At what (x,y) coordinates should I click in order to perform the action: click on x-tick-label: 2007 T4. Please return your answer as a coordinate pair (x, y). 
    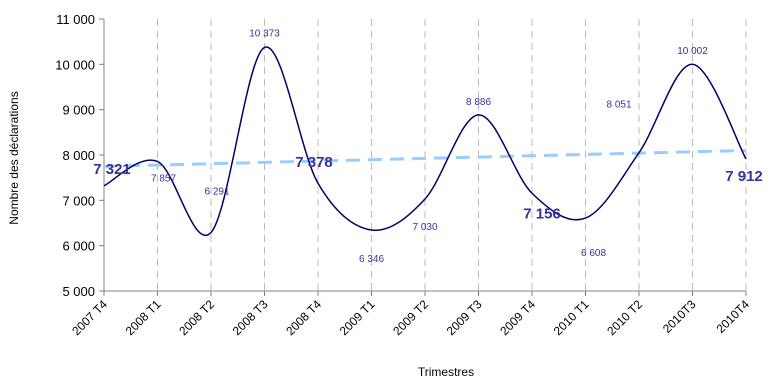
    Looking at the image, I should click on (89, 317).